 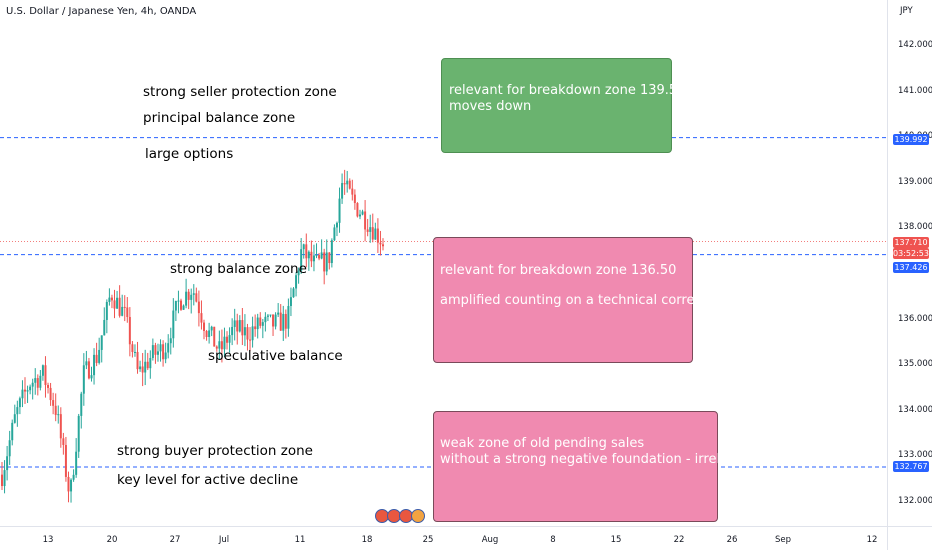 I want to click on note-pink2-line1: weak zone of old pending sales, so click(x=542, y=443).